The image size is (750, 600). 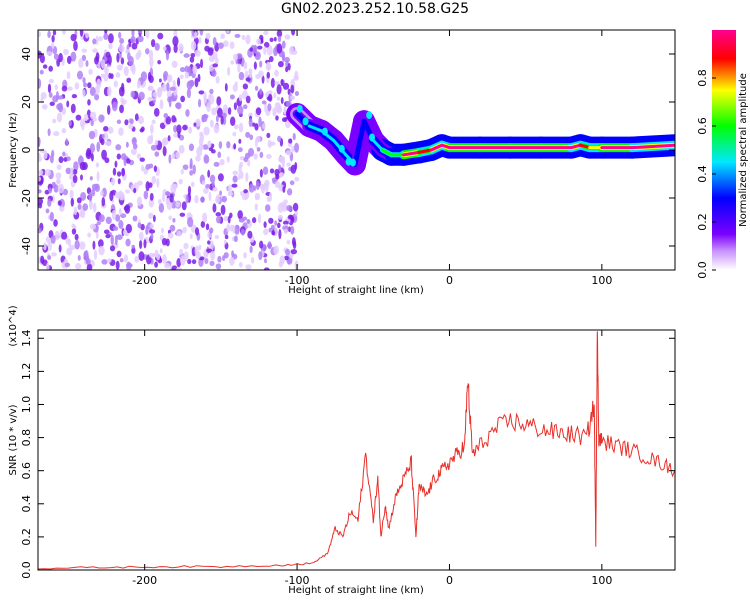 I want to click on track-segment, so click(x=436, y=147).